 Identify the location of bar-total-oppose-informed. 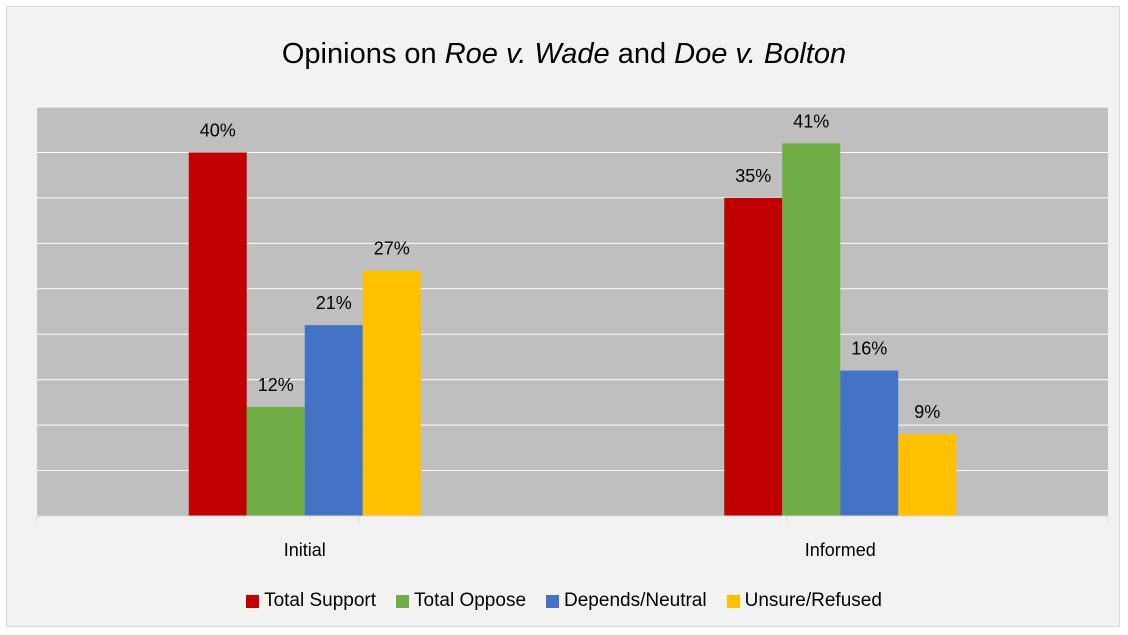
(811, 329).